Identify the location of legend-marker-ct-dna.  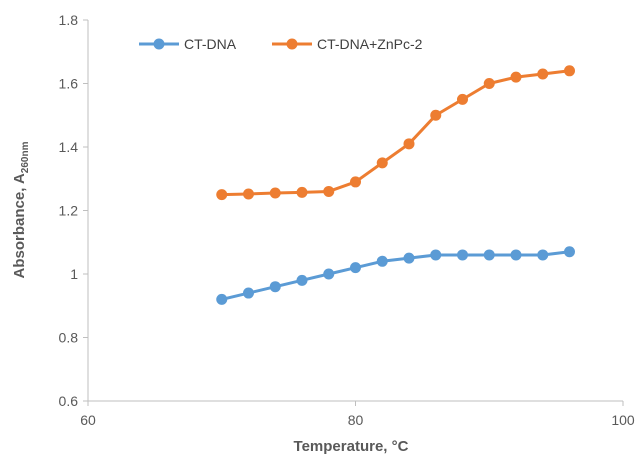
(159, 44).